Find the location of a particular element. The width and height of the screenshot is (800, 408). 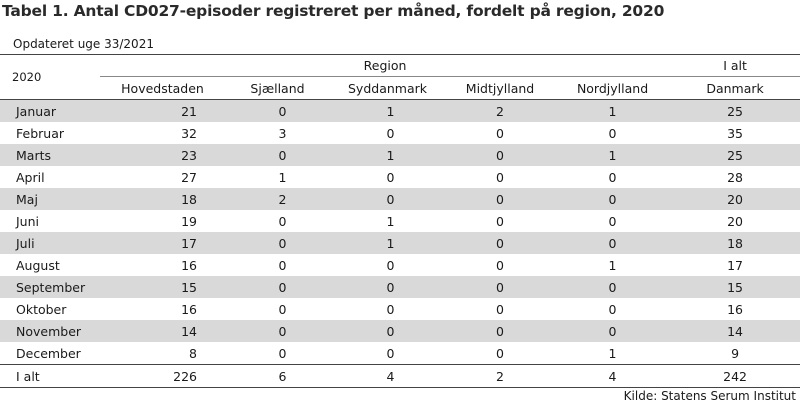

table-row: Marts 23 0 1 0 1 25 is located at coordinates (400, 155).